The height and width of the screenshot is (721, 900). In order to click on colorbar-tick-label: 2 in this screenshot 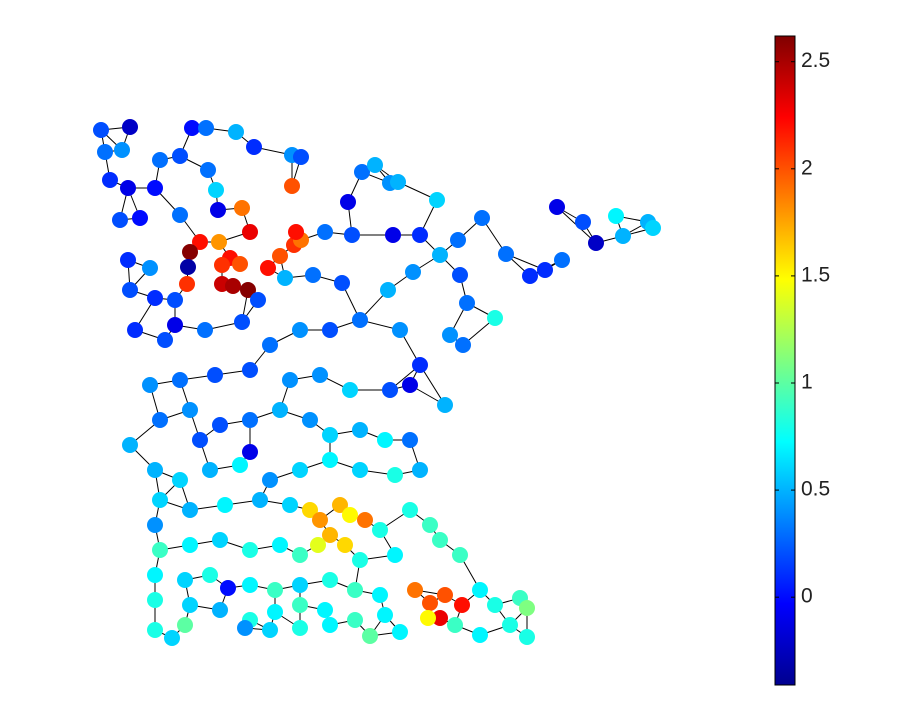, I will do `click(807, 167)`.